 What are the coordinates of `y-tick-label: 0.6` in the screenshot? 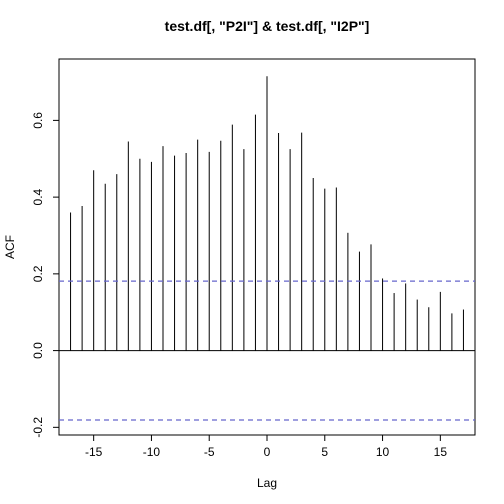 It's located at (38, 120).